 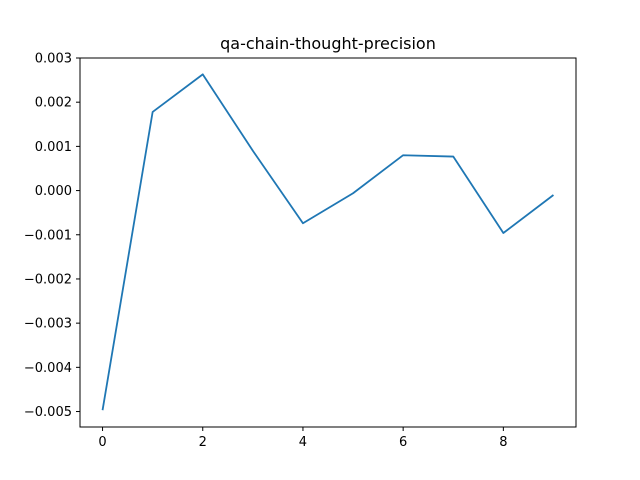 What do you see at coordinates (53, 59) in the screenshot?
I see `y-tick-label: 0.003` at bounding box center [53, 59].